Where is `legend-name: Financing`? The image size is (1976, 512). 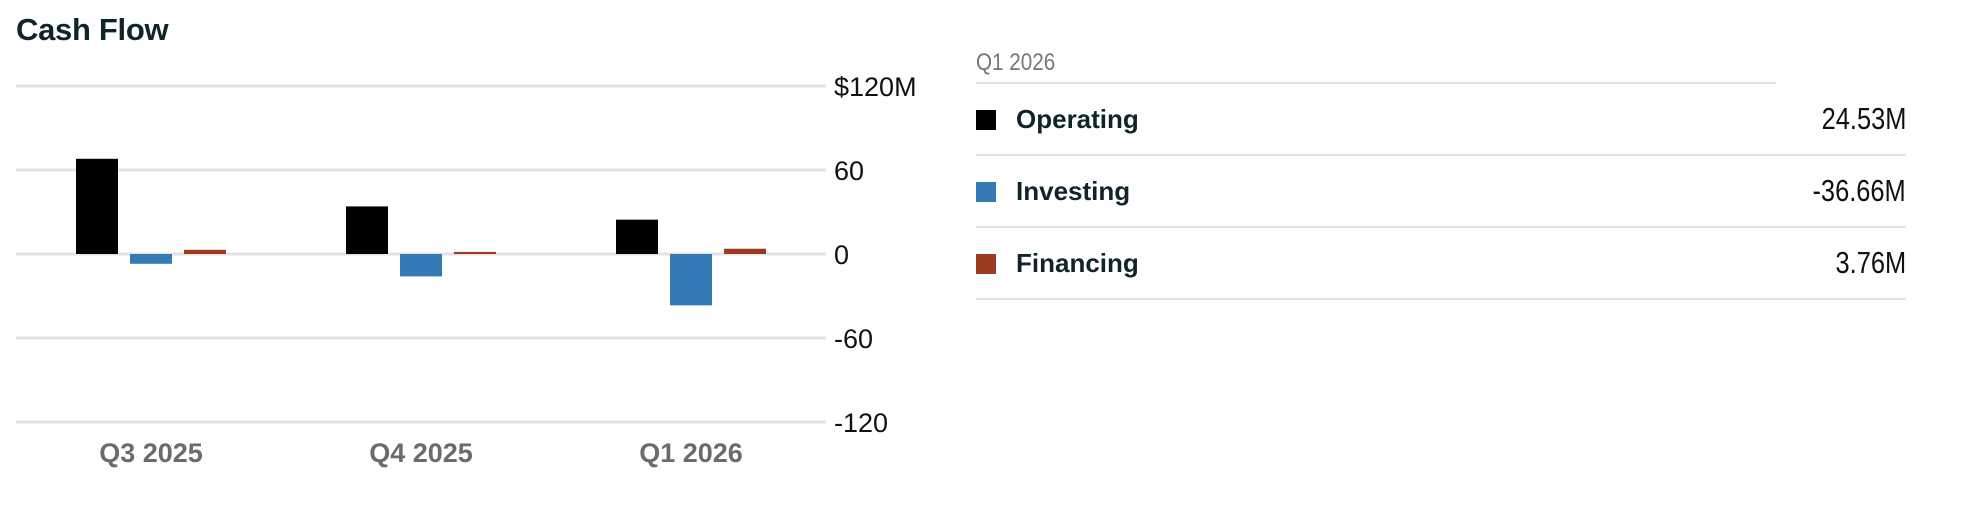
legend-name: Financing is located at coordinates (1077, 263).